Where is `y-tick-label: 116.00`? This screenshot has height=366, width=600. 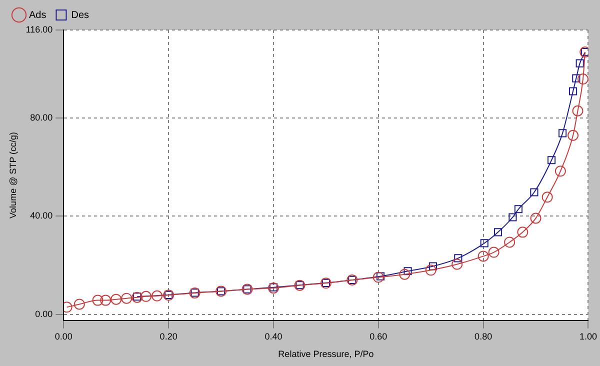
y-tick-label: 116.00 is located at coordinates (39, 29).